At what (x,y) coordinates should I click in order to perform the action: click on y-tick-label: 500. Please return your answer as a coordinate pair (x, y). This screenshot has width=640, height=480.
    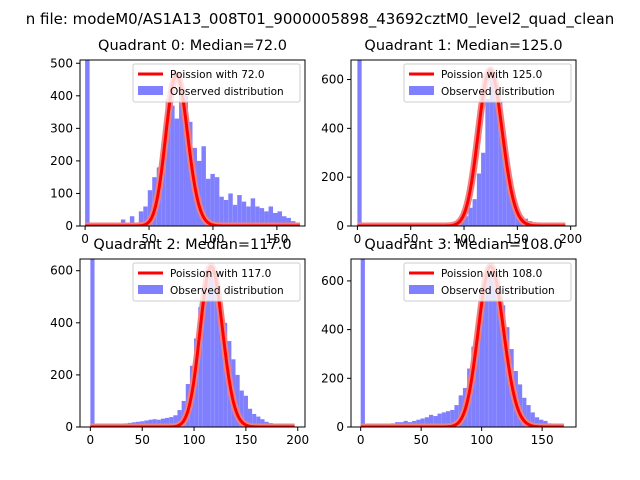
    Looking at the image, I should click on (61, 63).